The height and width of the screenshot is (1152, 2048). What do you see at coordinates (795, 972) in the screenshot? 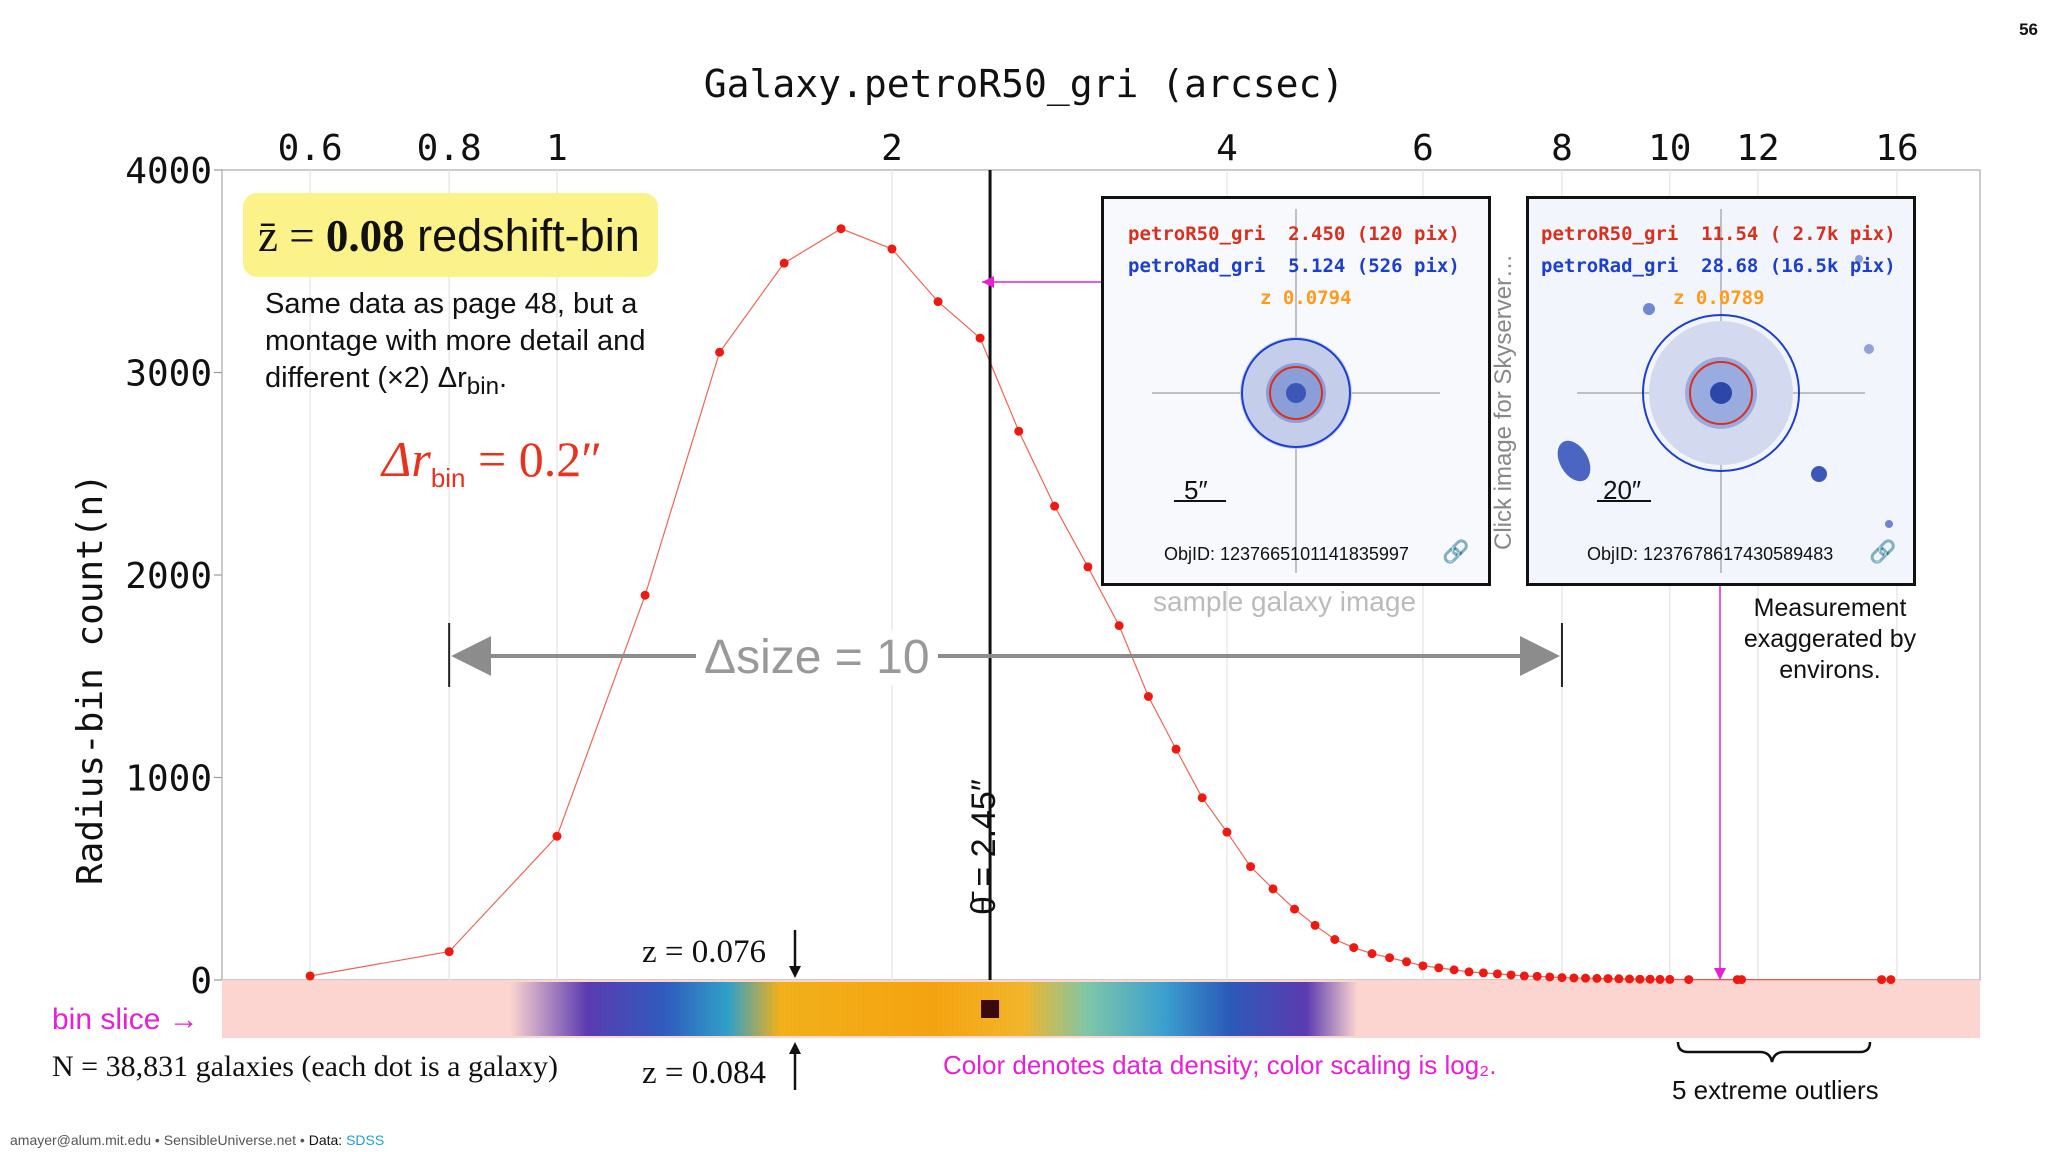
I see `z-top-arrow-head` at bounding box center [795, 972].